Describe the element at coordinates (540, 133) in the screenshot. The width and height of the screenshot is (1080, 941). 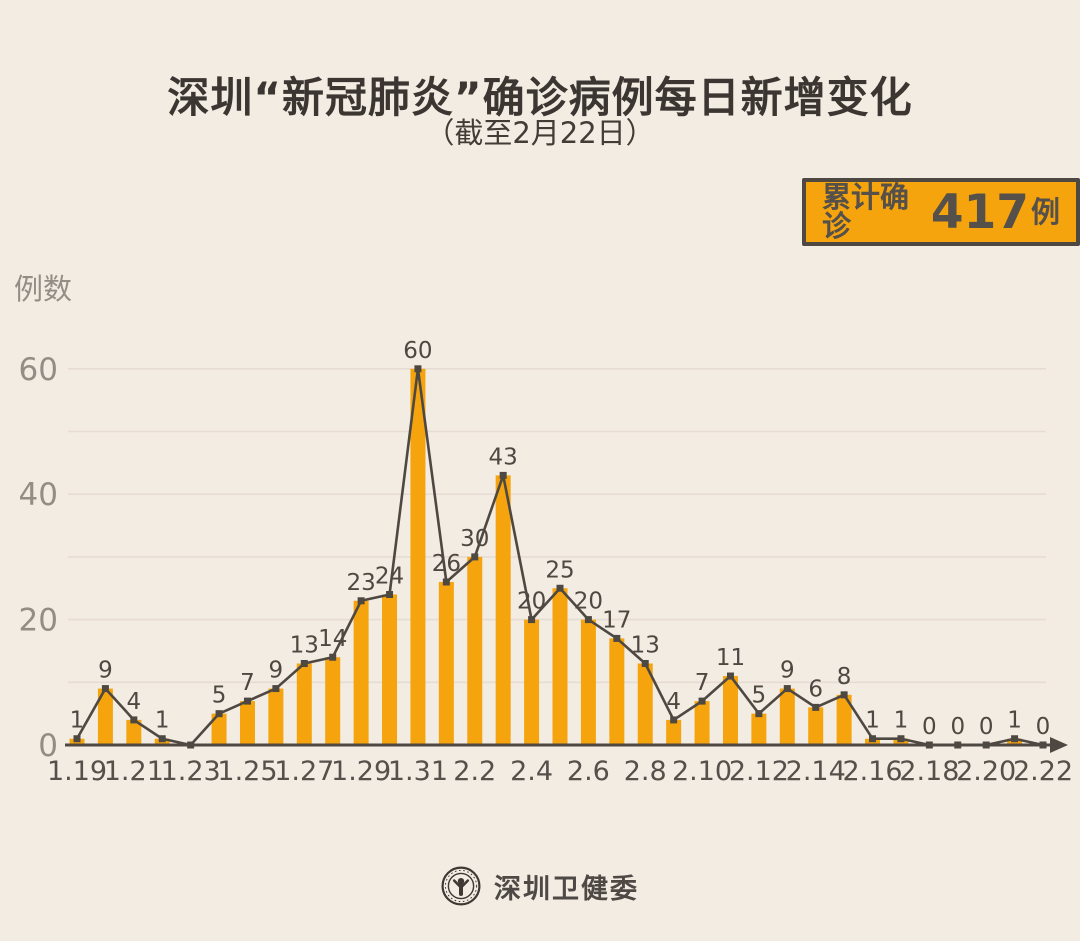
I see `page-subtitle: （截至2月22日）` at that location.